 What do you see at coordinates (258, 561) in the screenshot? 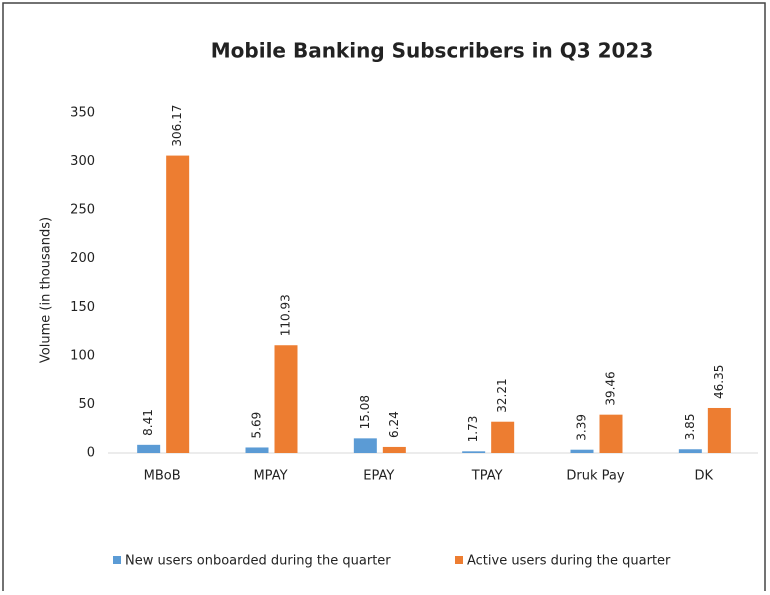
I see `legend-label: New users onboarded during the quarter` at bounding box center [258, 561].